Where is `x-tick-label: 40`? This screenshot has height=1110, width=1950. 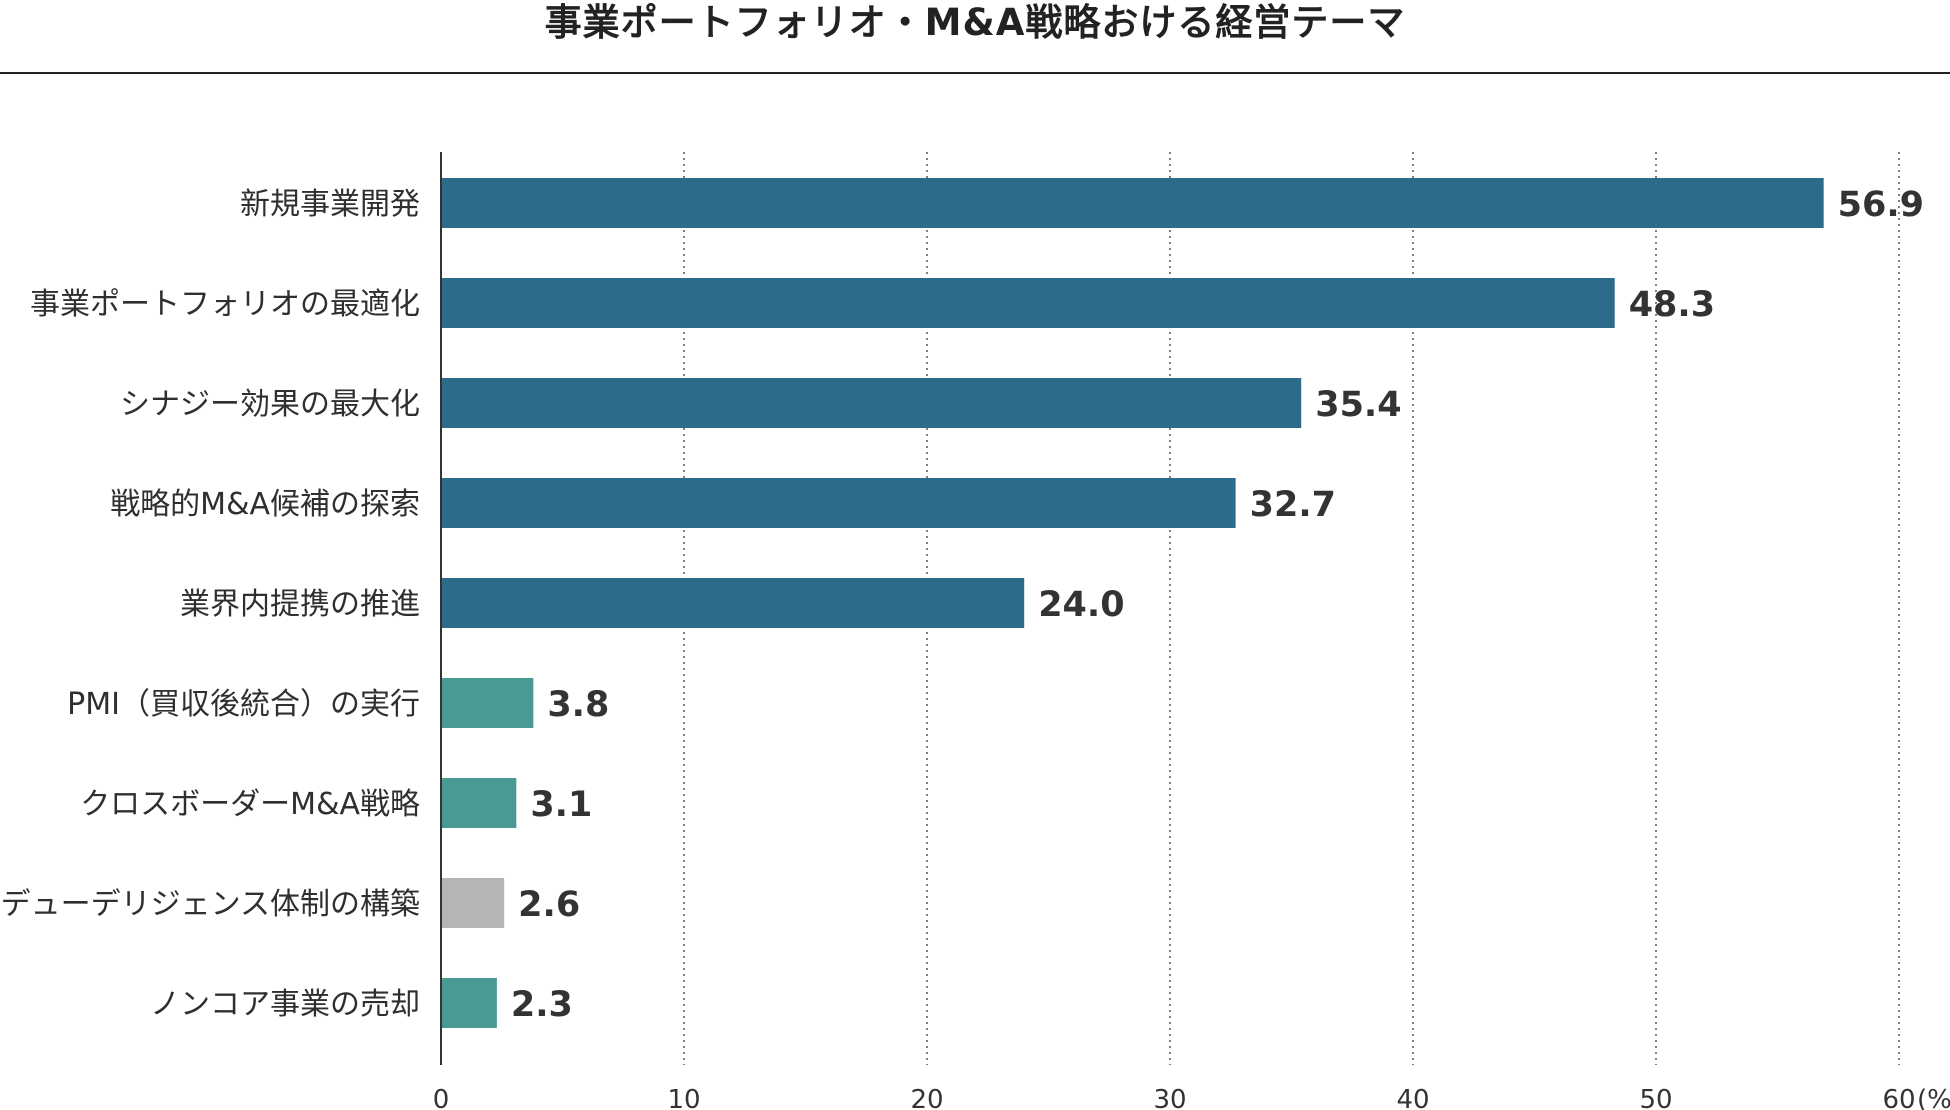
x-tick-label: 40 is located at coordinates (1412, 1097).